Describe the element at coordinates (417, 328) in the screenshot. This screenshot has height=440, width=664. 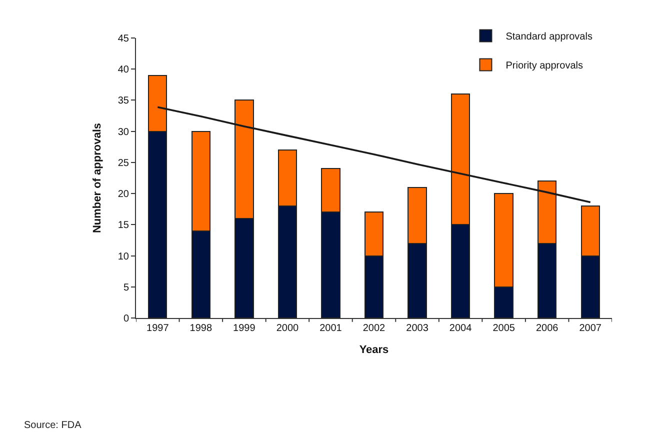
I see `x-tick-label: 2003` at that location.